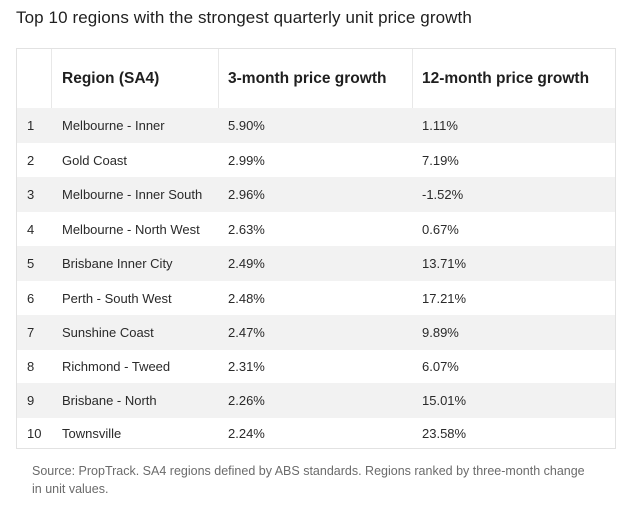 This screenshot has width=632, height=516. What do you see at coordinates (31, 366) in the screenshot?
I see `rank-cell: 8` at bounding box center [31, 366].